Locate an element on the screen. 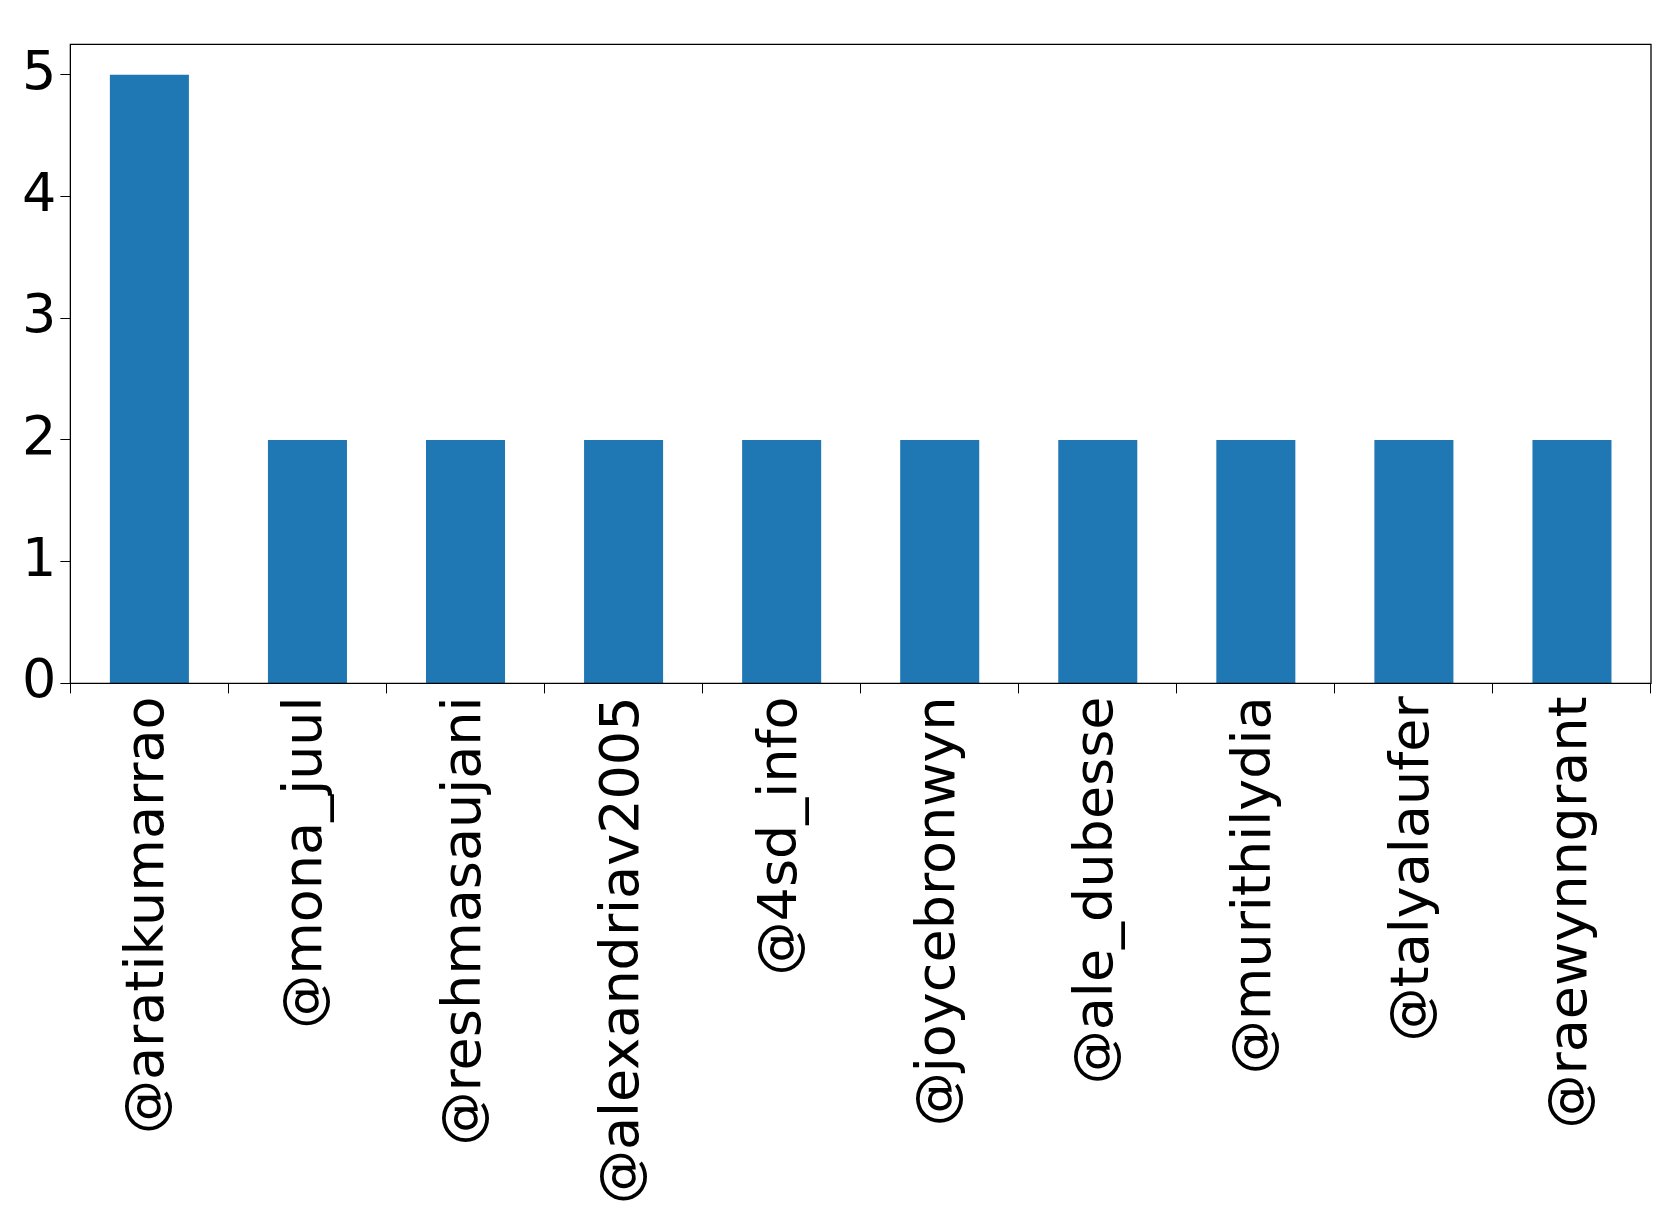 This screenshot has width=1679, height=1215. x-tick-label: @mona_juul is located at coordinates (303, 862).